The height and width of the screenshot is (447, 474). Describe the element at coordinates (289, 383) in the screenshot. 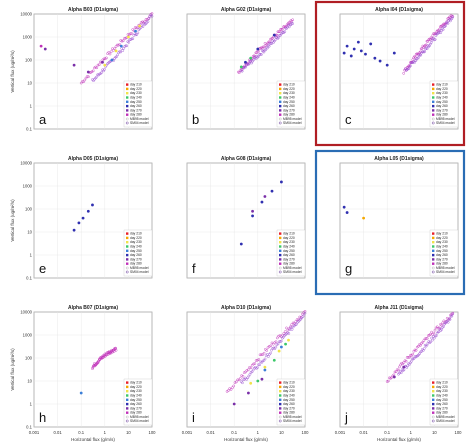

I see `legend-label: day 210` at that location.